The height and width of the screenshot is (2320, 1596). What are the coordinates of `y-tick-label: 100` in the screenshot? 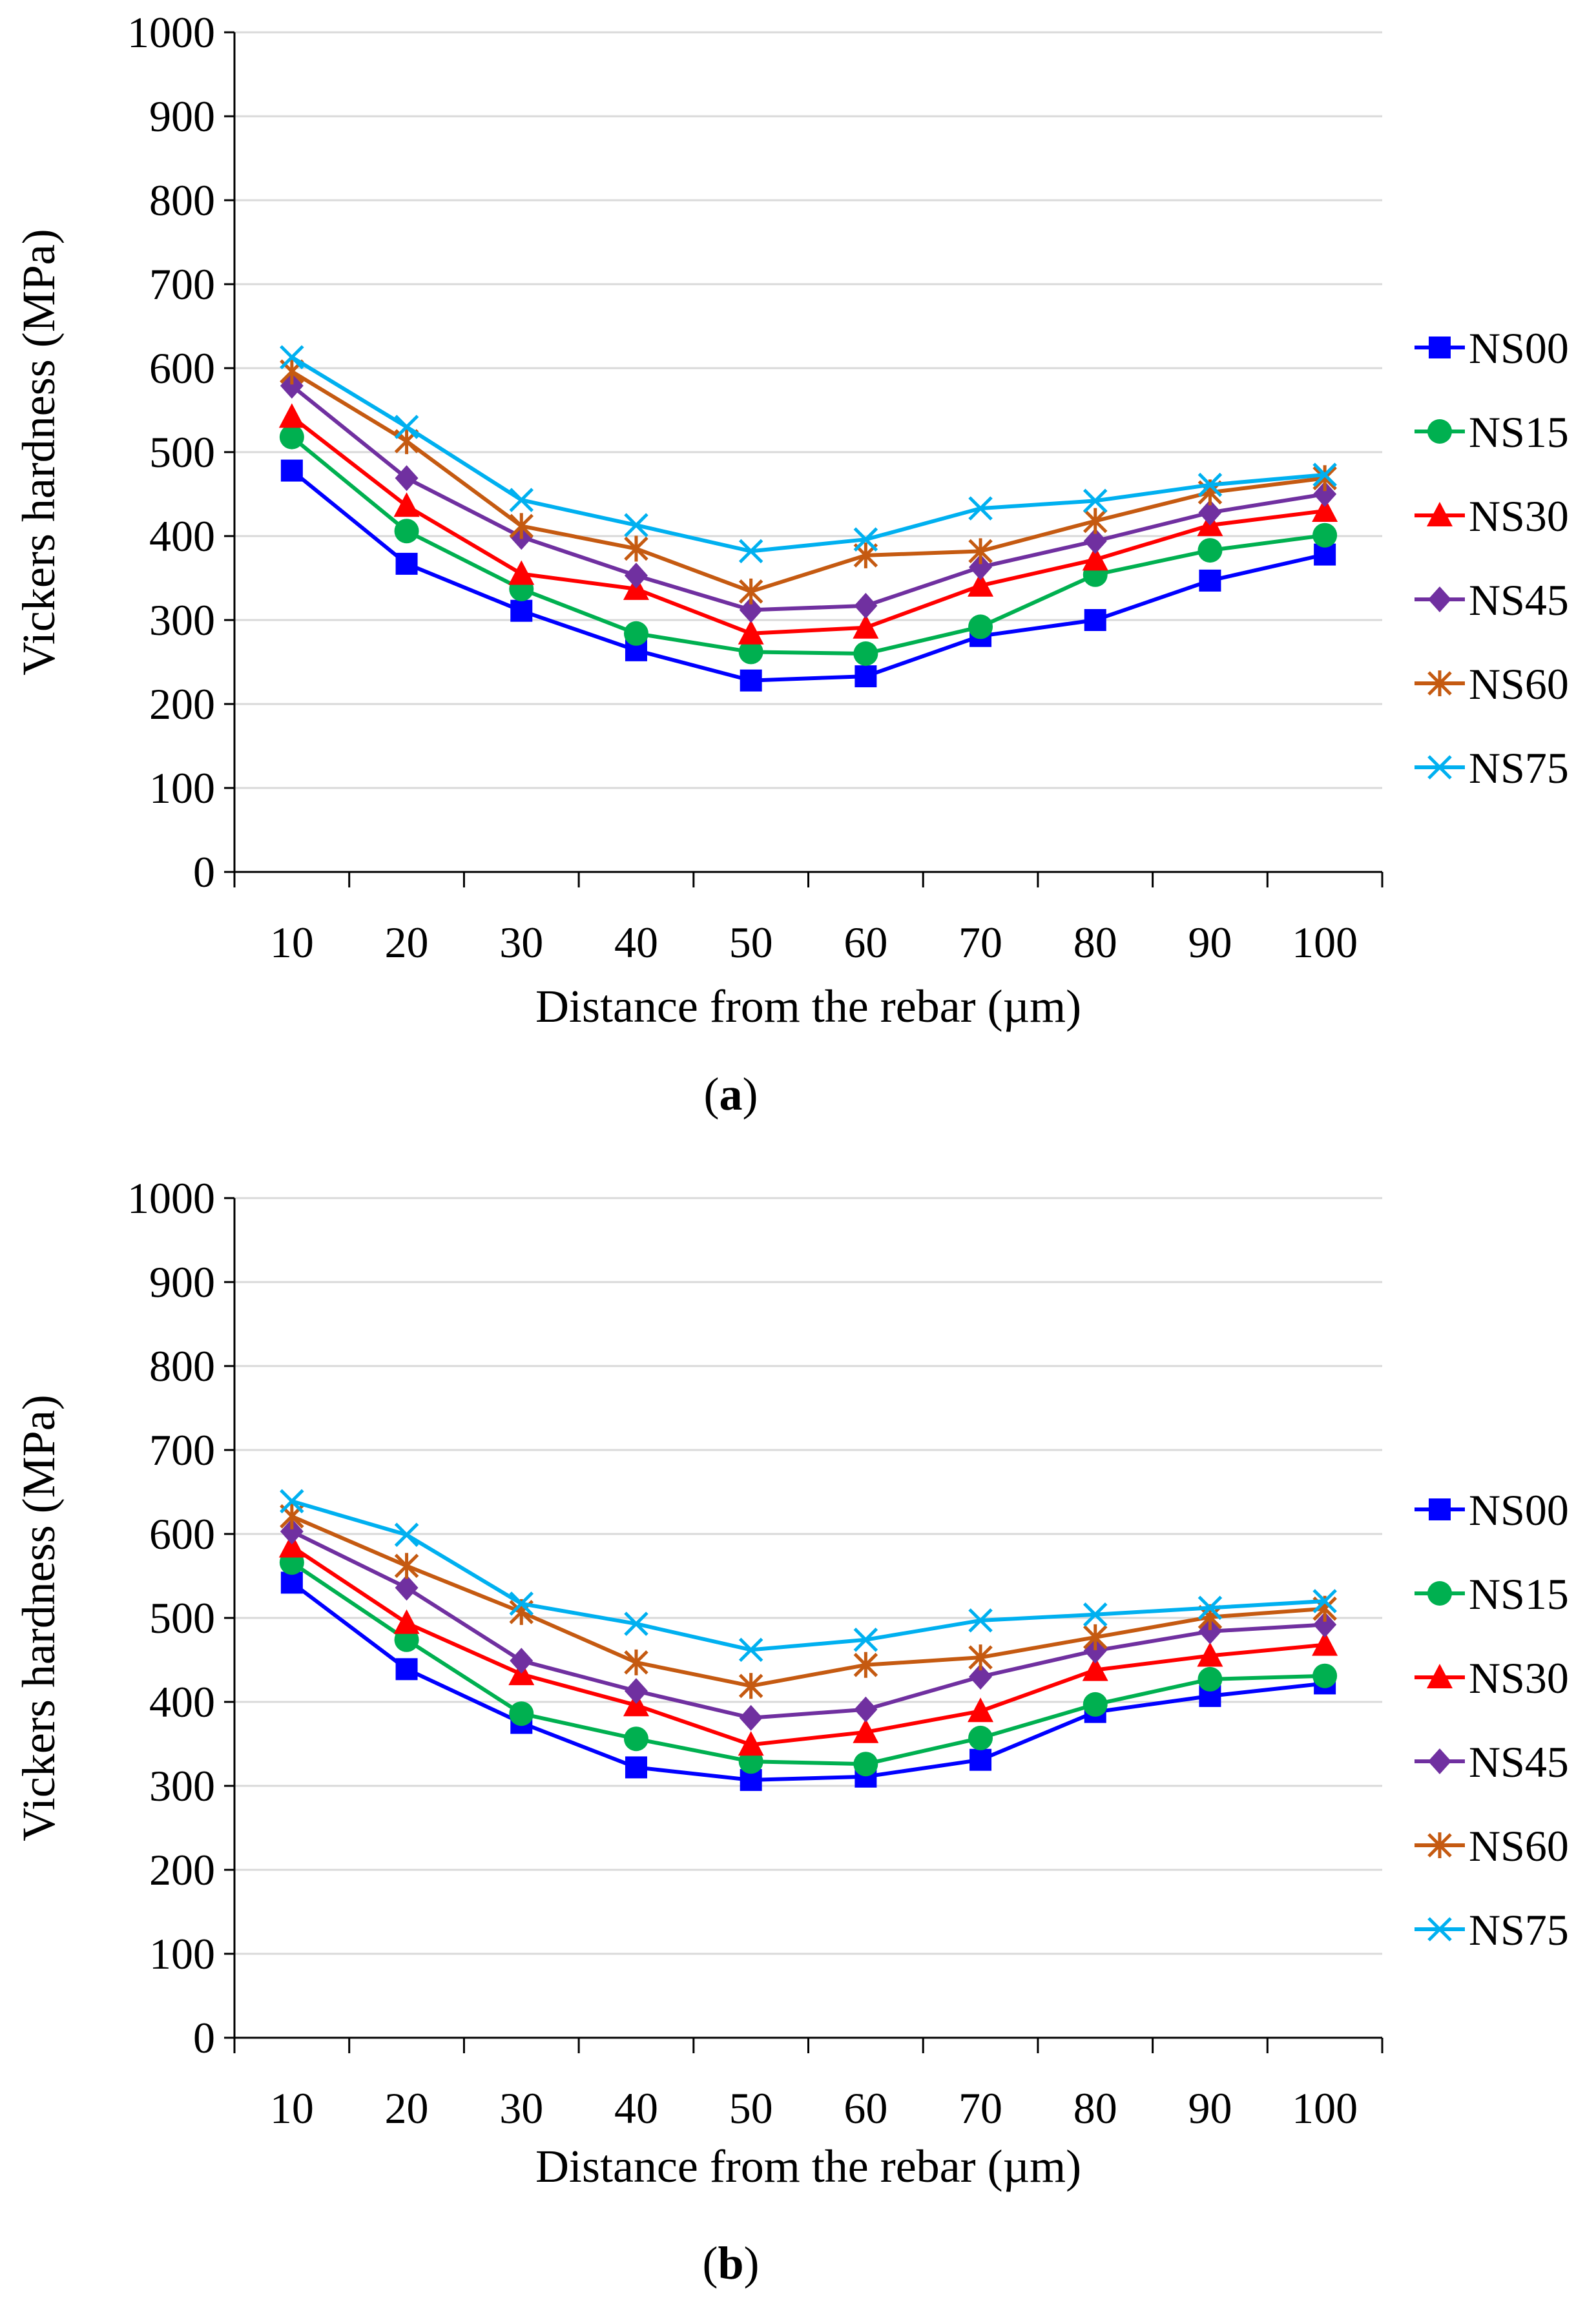 It's located at (182, 1954).